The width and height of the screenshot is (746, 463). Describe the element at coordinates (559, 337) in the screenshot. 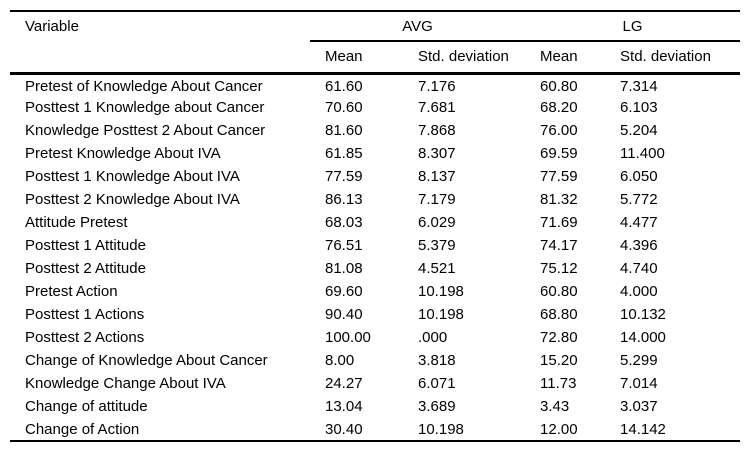

I see `value-cell: 72.80` at that location.